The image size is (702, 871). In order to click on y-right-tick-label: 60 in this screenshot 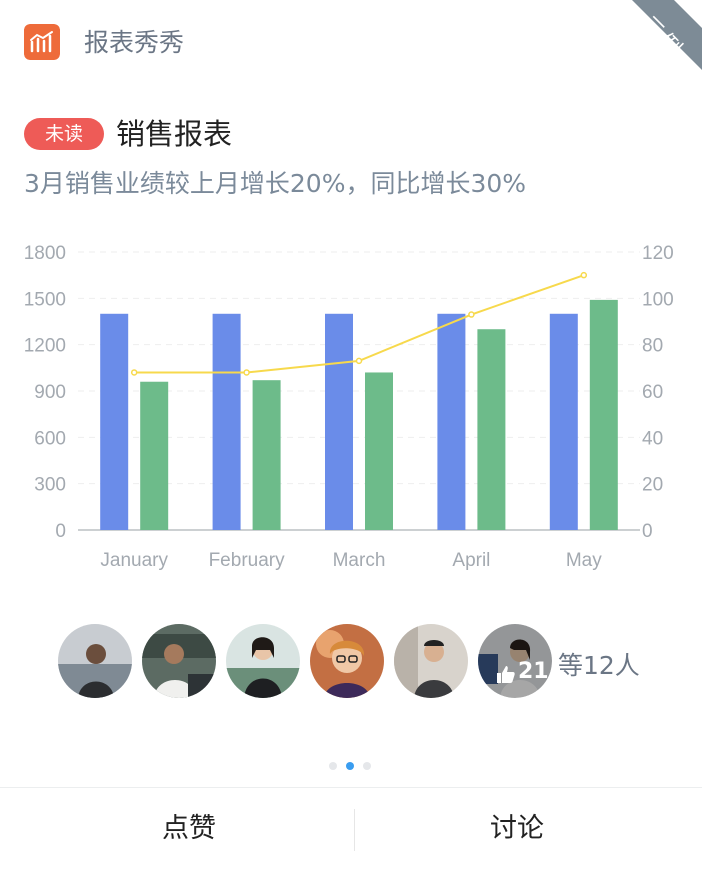, I will do `click(652, 392)`.